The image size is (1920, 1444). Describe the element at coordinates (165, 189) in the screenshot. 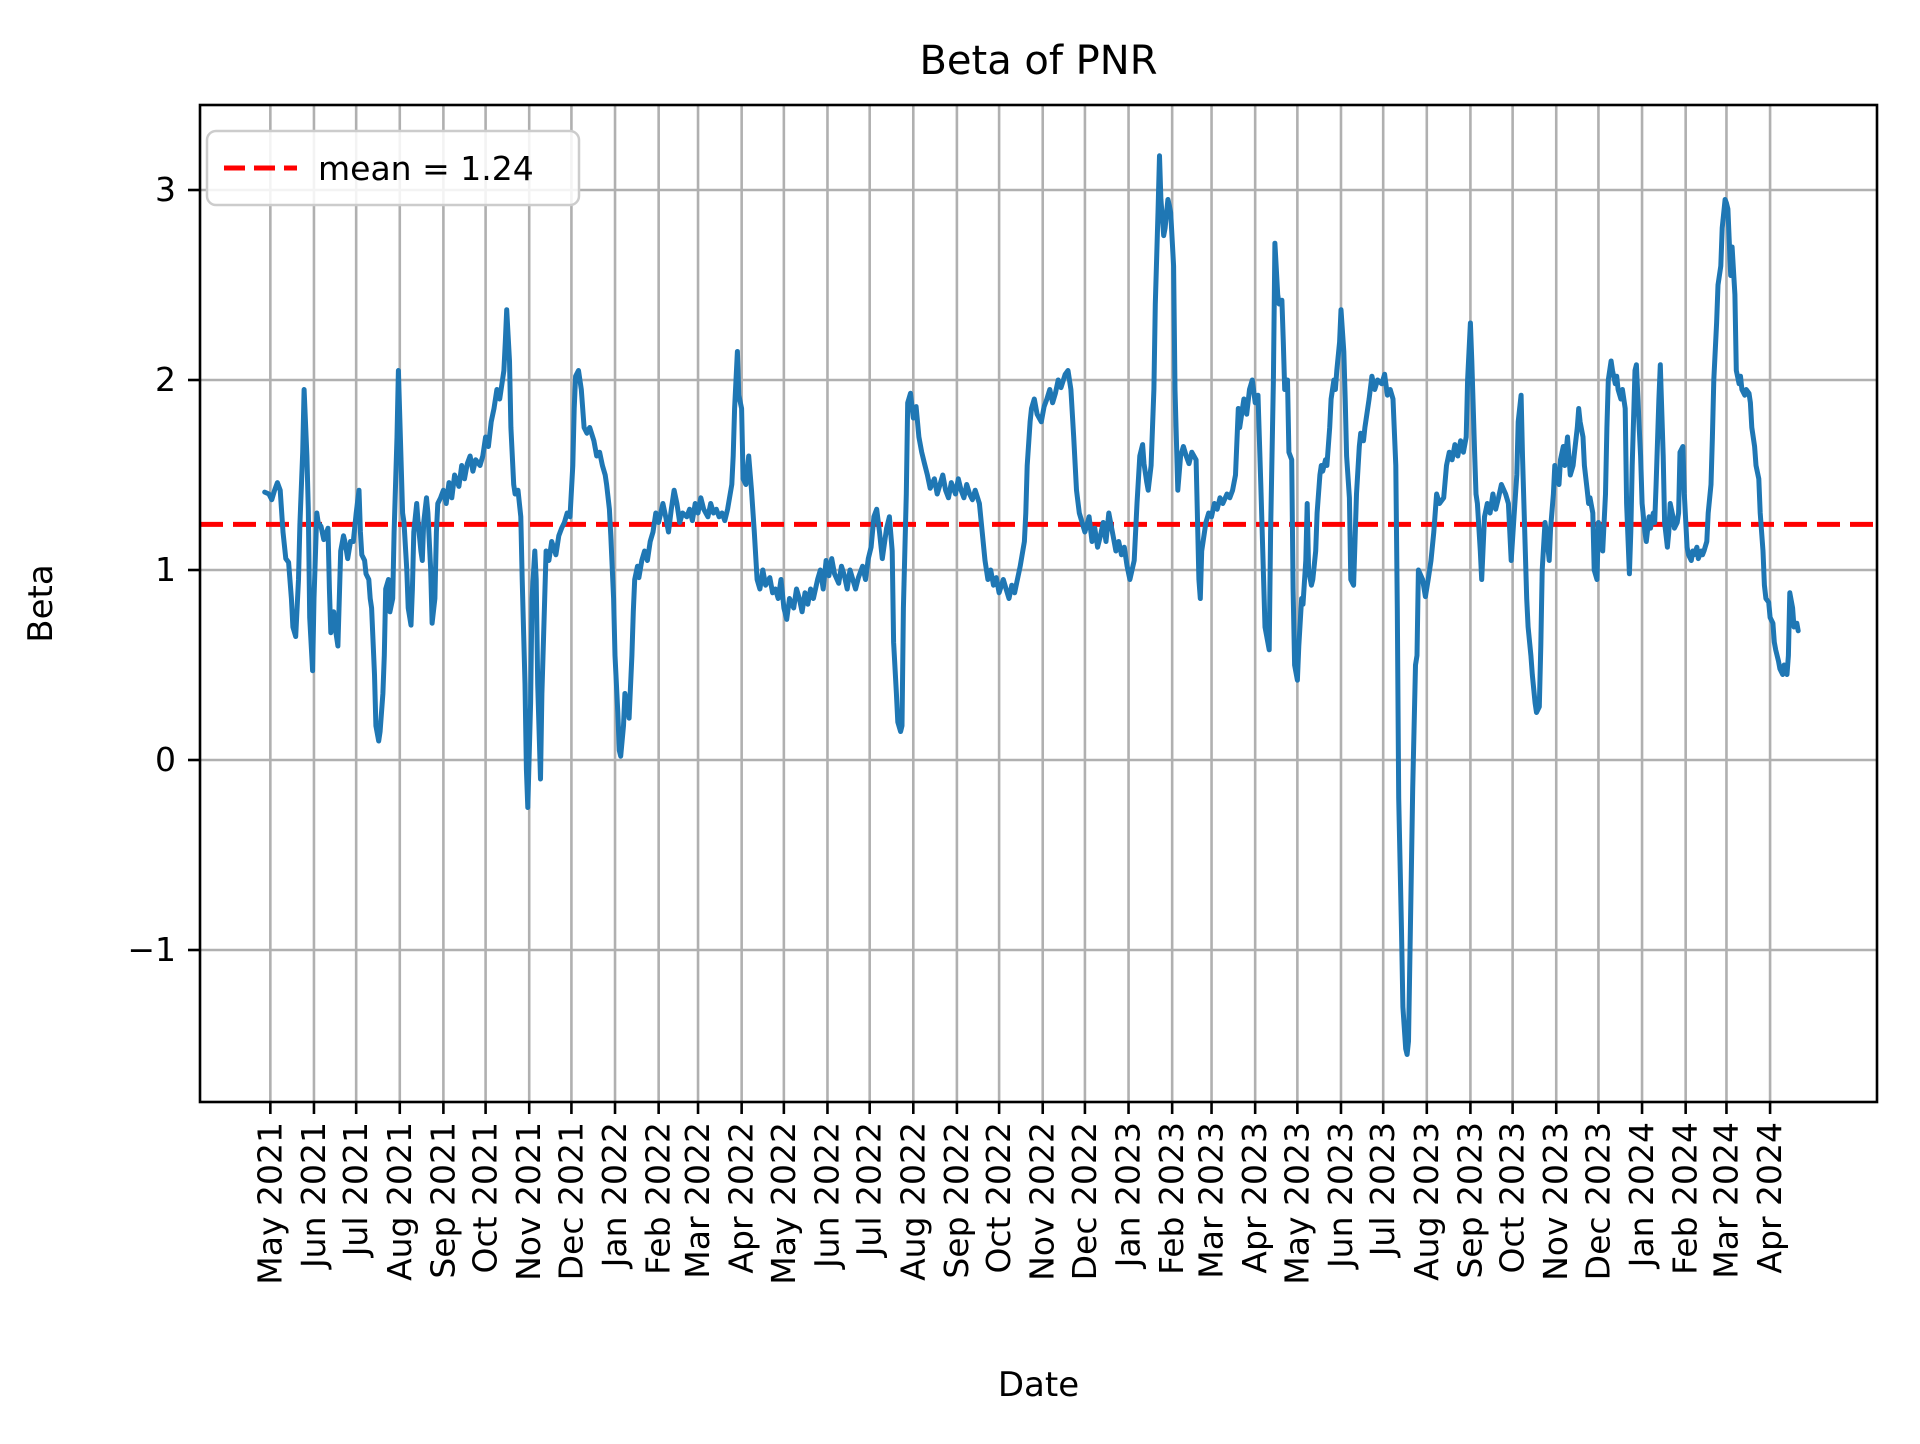

I see `y-tick-label: 3` at that location.